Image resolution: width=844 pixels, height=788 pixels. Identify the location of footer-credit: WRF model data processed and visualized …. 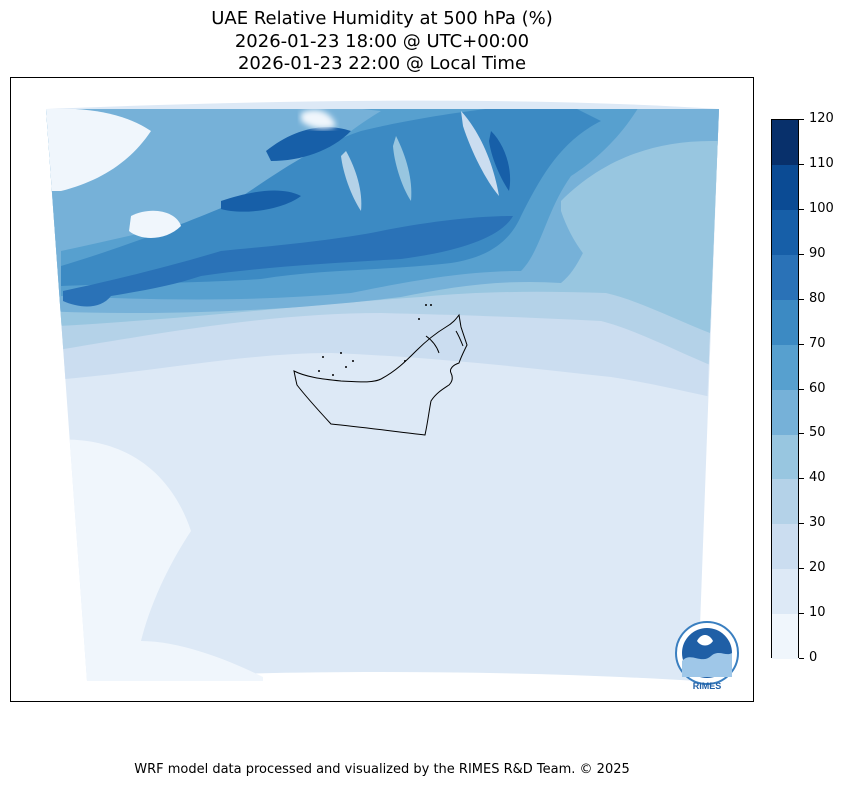
(382, 769).